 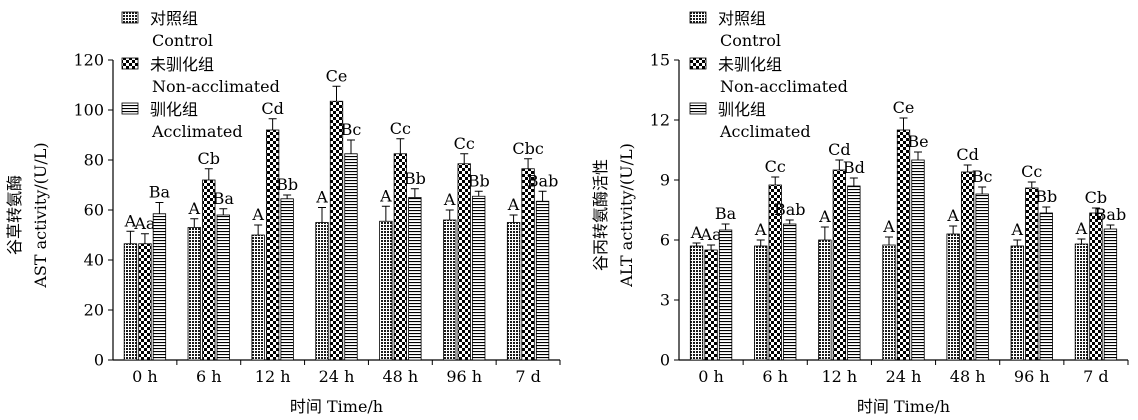 What do you see at coordinates (94, 260) in the screenshot?
I see `y-tick-label: 40` at bounding box center [94, 260].